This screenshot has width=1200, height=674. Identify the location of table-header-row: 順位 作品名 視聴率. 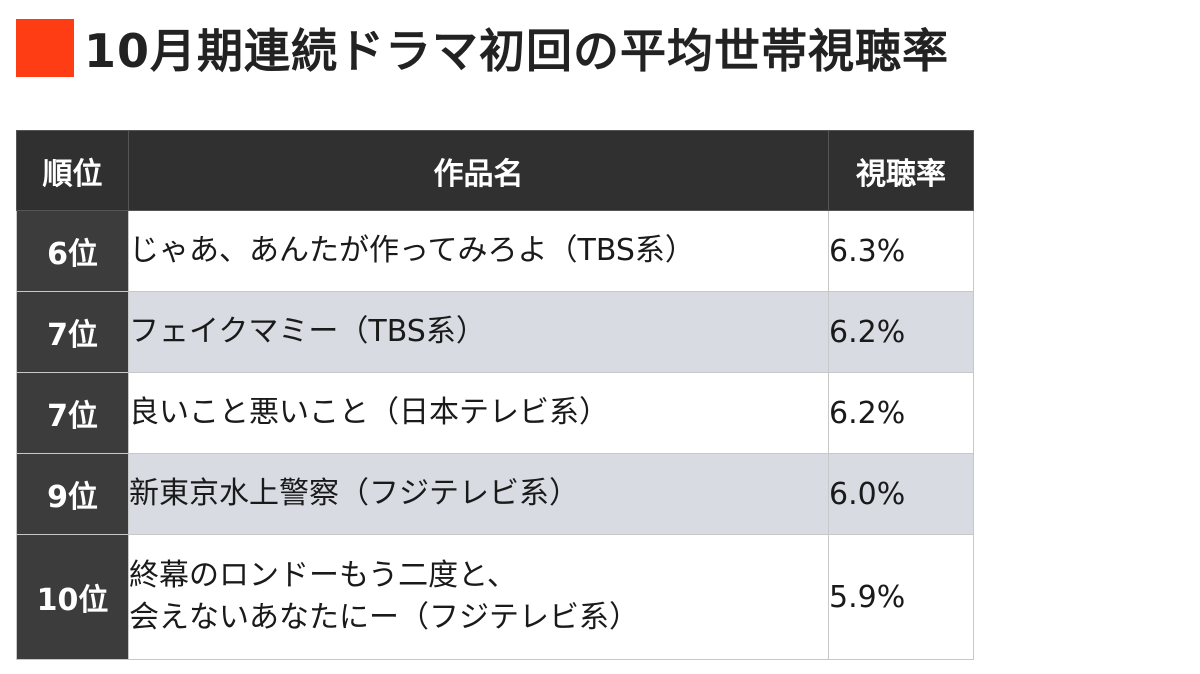
(495, 170).